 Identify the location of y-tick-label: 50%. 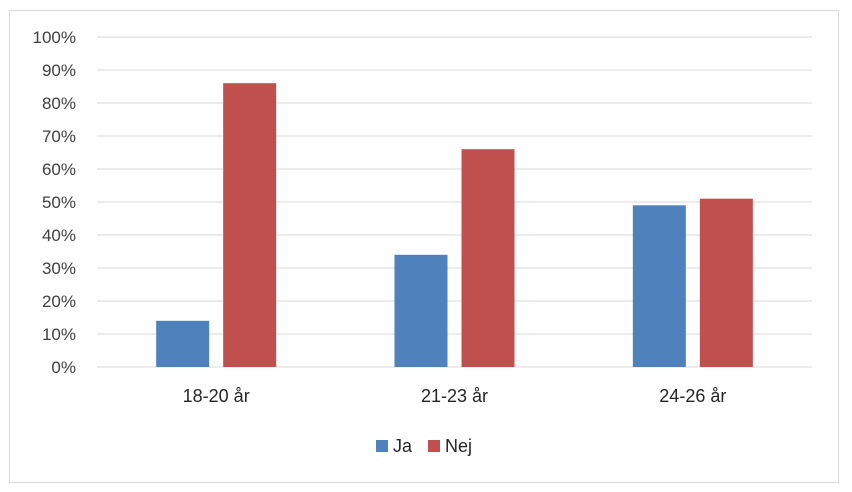
(59, 202).